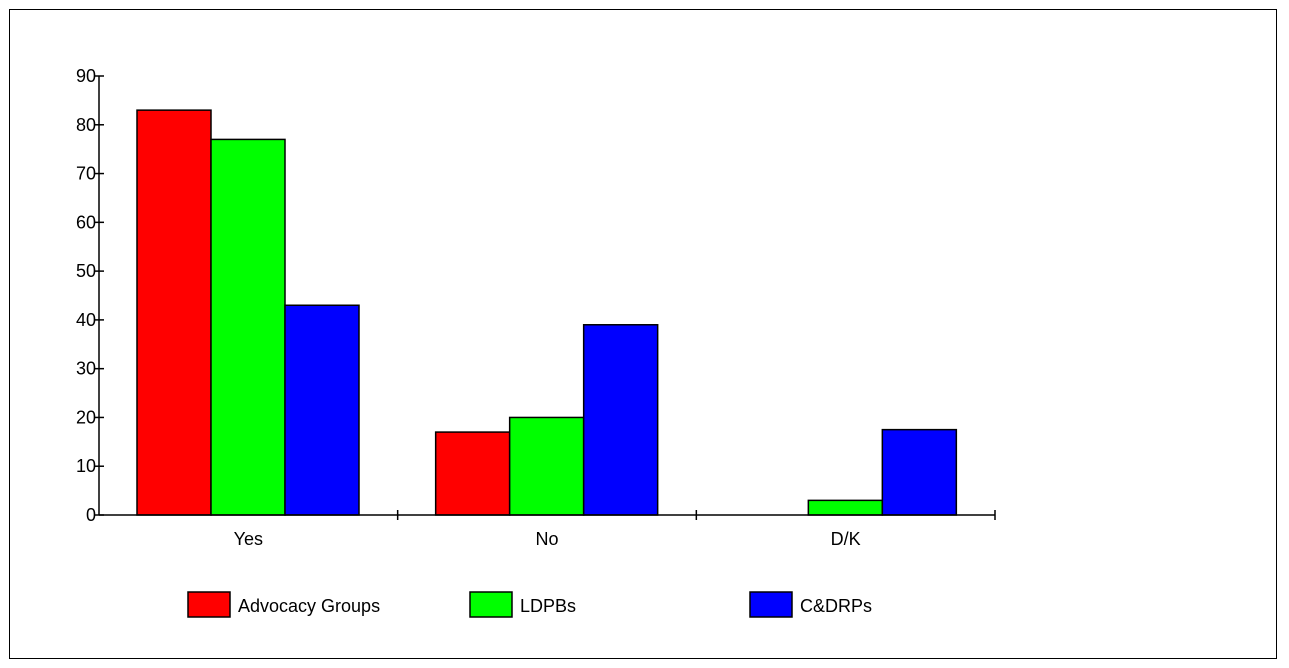 The height and width of the screenshot is (668, 1289). Describe the element at coordinates (548, 606) in the screenshot. I see `legend-label: LDPBs` at that location.